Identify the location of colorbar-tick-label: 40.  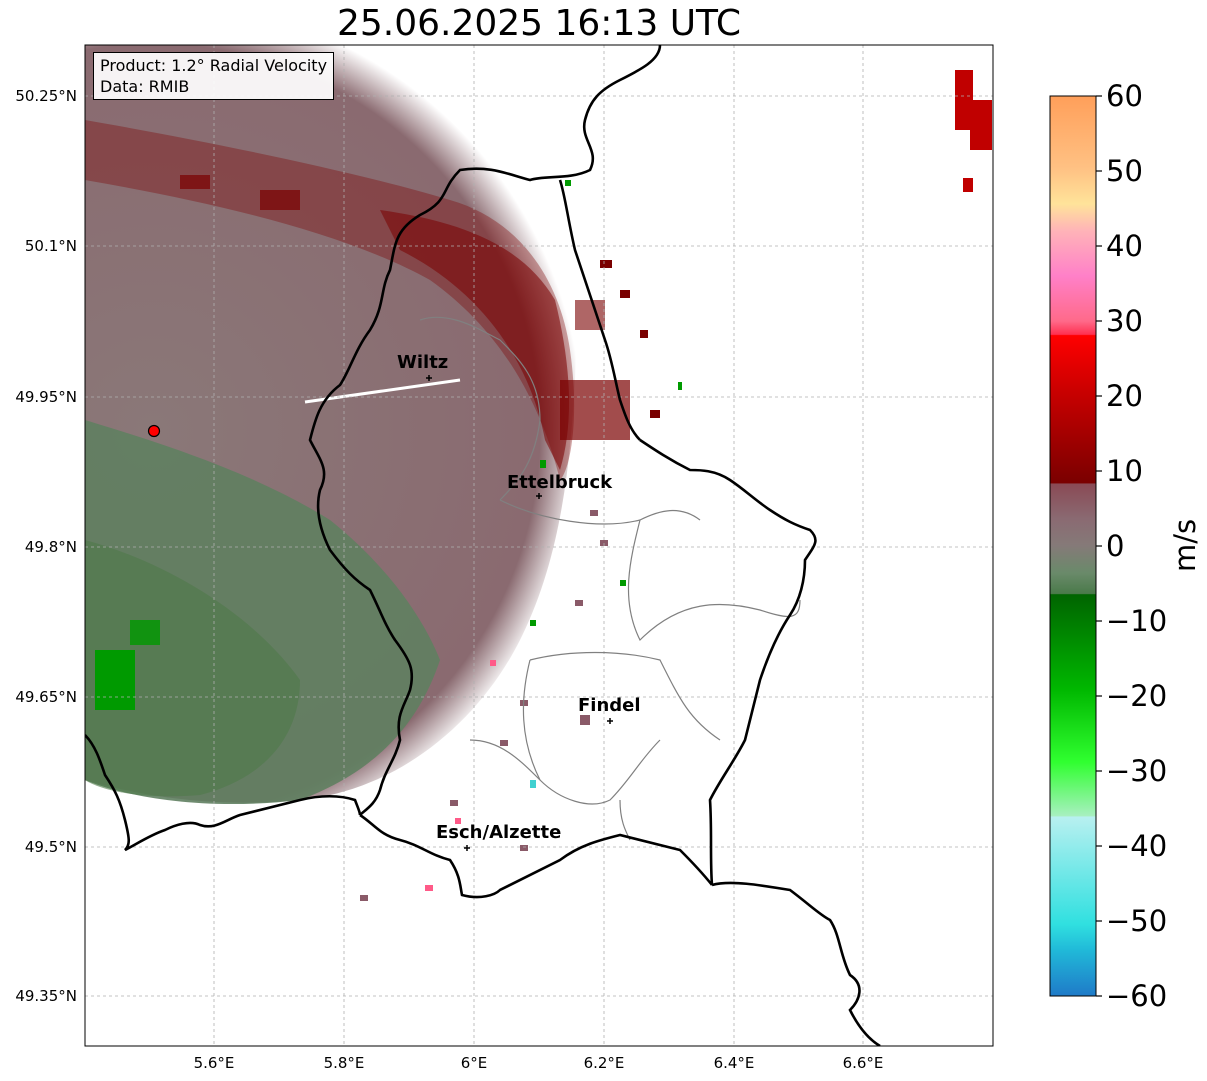
(1124, 246).